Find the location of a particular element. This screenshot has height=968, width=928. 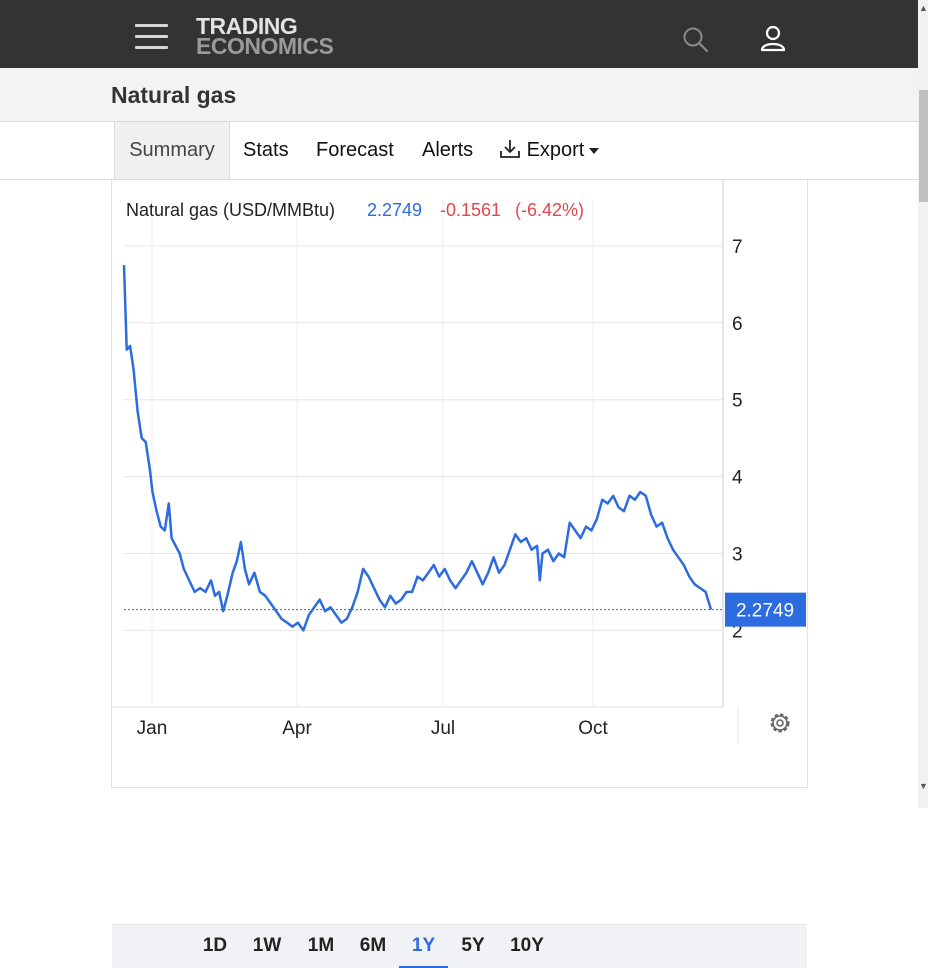

hamburger-menu-icon is located at coordinates (152, 37).